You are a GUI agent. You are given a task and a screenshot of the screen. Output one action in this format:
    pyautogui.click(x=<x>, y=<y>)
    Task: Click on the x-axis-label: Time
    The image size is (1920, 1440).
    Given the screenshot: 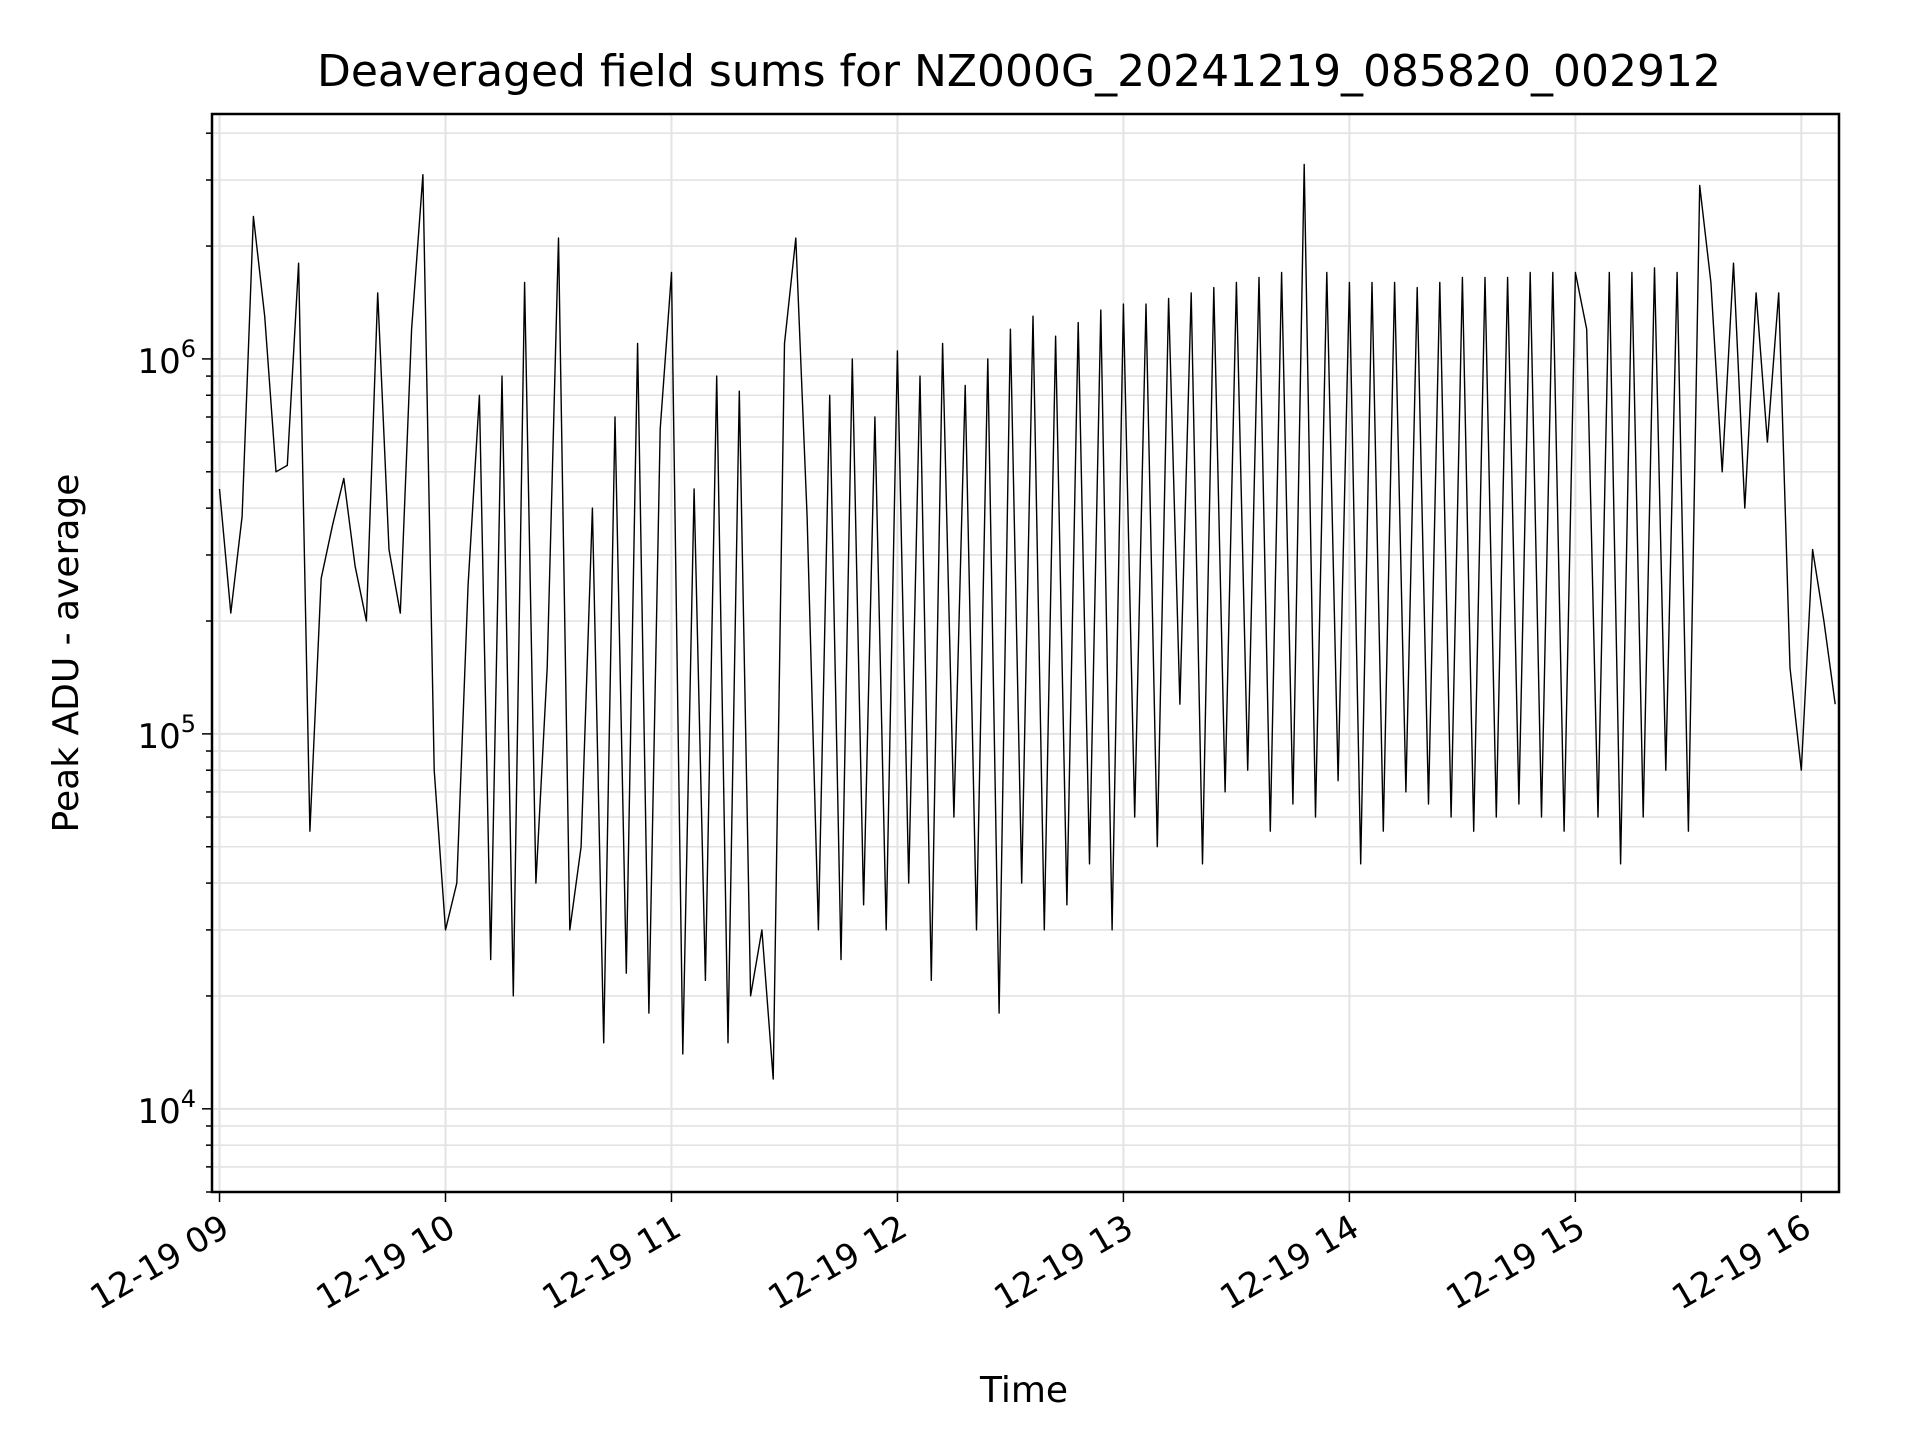 What is the action you would take?
    pyautogui.click(x=1023, y=1390)
    